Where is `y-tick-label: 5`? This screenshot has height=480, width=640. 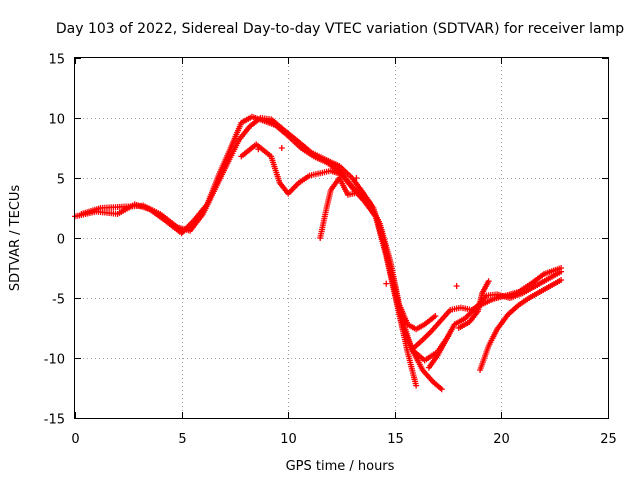
y-tick-label: 5 is located at coordinates (61, 180).